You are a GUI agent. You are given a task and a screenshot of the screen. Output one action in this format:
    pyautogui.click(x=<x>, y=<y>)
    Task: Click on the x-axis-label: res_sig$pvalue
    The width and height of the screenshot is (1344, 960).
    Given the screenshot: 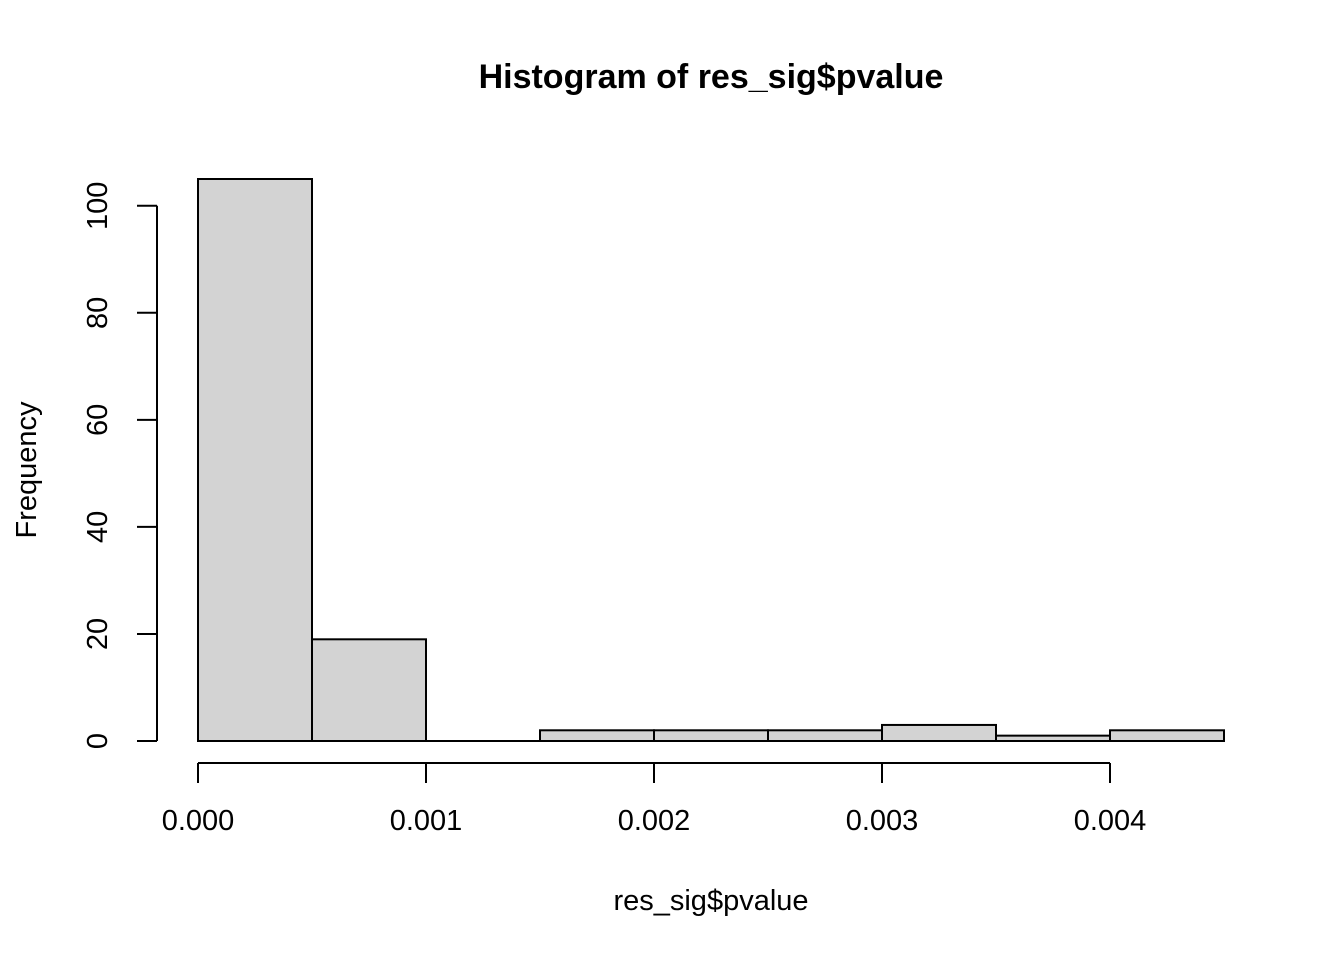 What is the action you would take?
    pyautogui.click(x=710, y=901)
    